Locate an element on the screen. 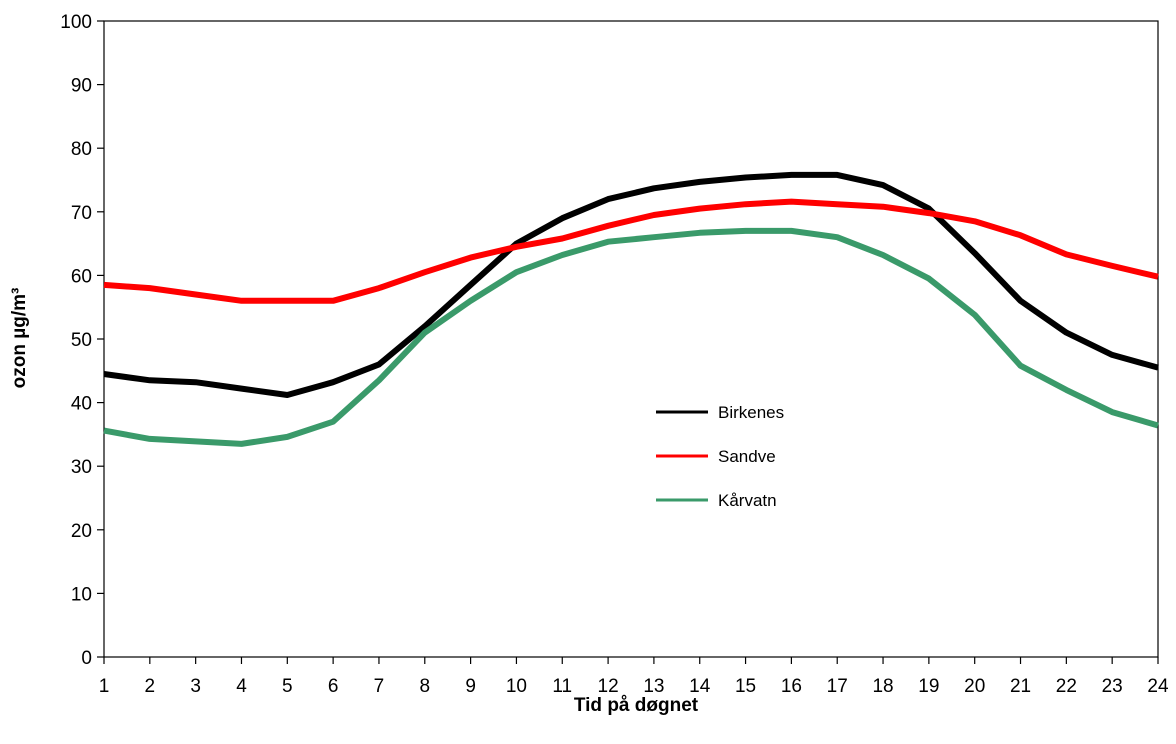 This screenshot has width=1176, height=744. y-tick-label: 50 is located at coordinates (81, 340).